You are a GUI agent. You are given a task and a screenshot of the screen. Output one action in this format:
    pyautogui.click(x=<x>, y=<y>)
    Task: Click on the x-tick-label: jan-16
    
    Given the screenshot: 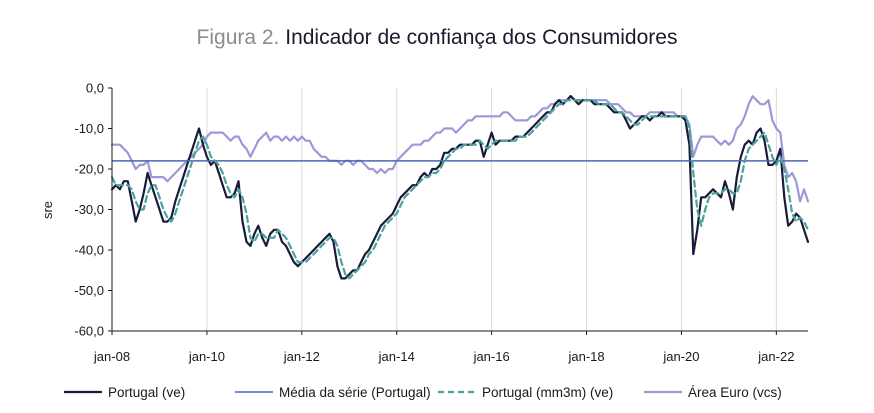 What is the action you would take?
    pyautogui.click(x=491, y=356)
    